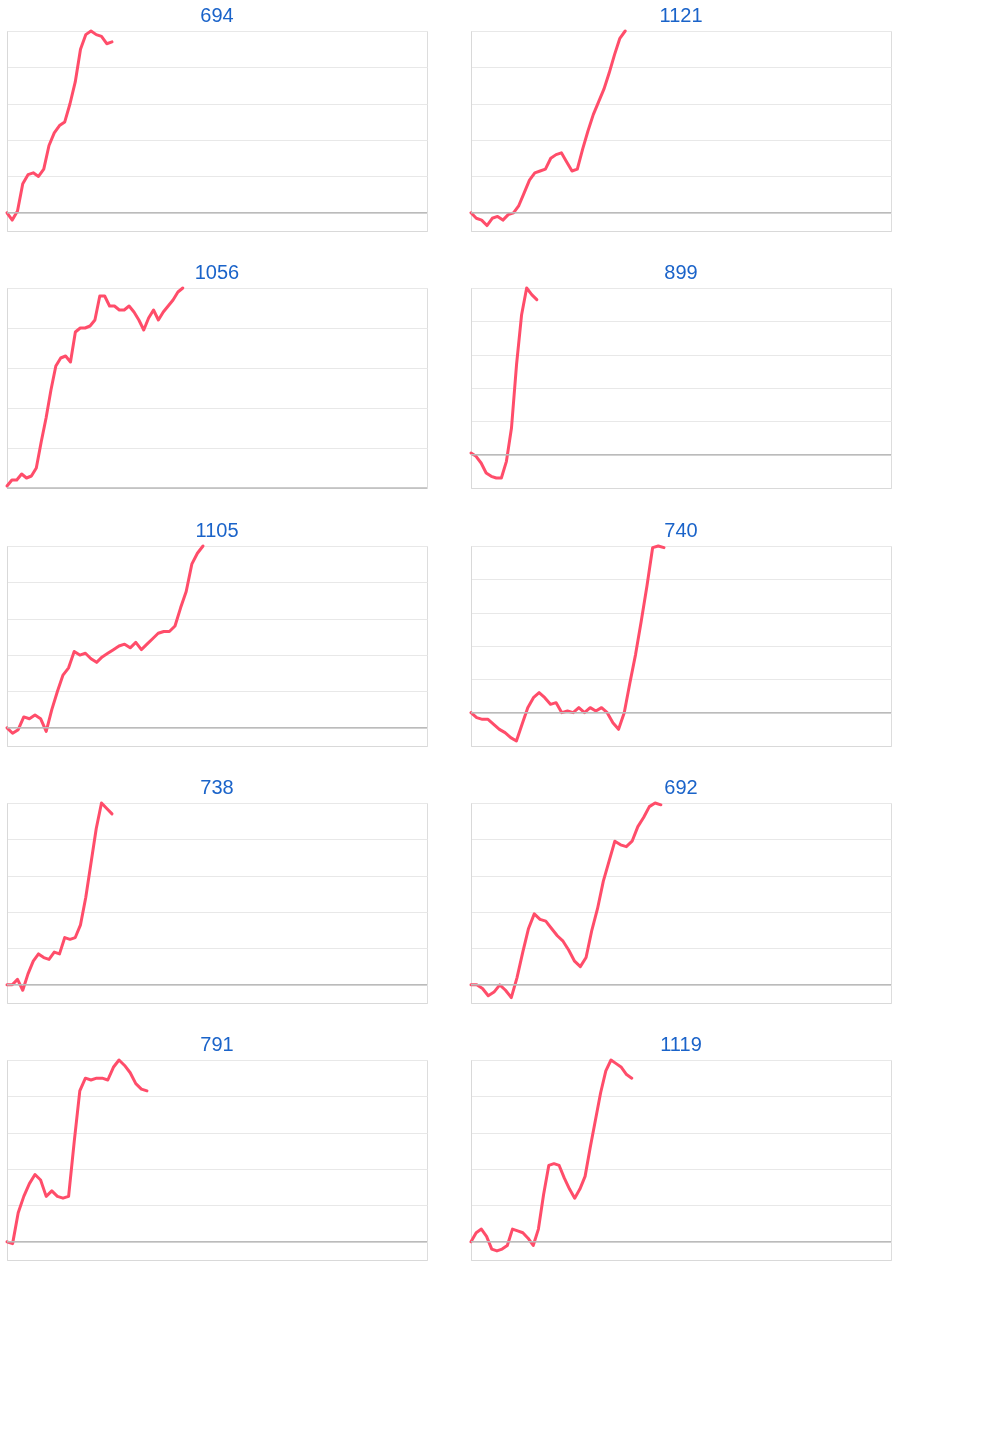 This screenshot has width=1000, height=1439. Describe the element at coordinates (217, 786) in the screenshot. I see `chart-title: 738` at that location.